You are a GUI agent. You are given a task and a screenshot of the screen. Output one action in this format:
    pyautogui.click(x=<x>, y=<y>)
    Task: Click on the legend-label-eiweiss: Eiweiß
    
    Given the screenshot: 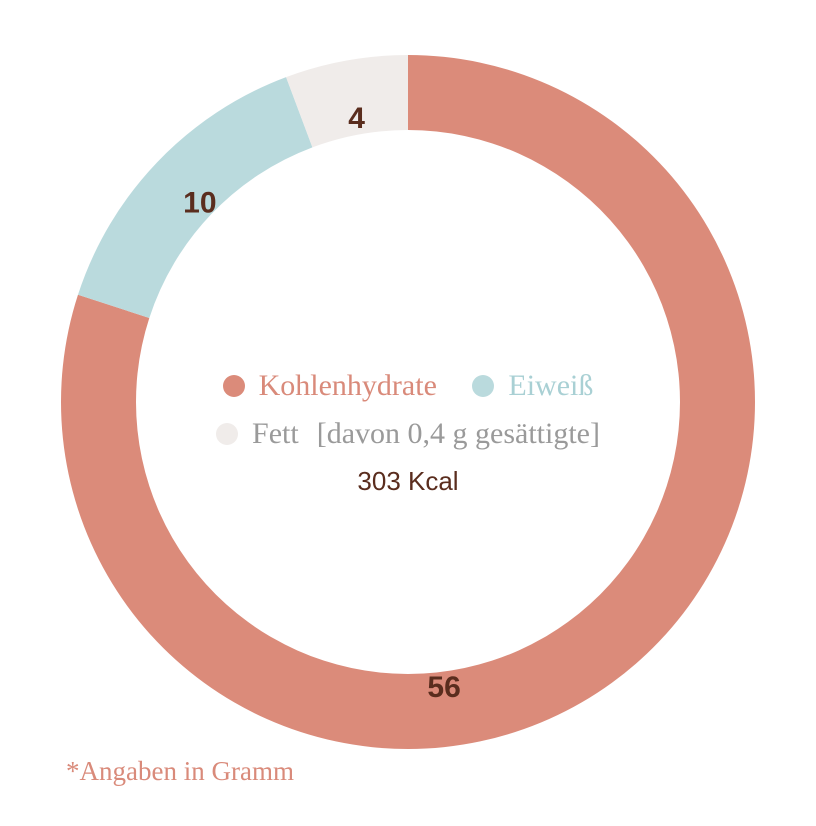 What is the action you would take?
    pyautogui.click(x=551, y=385)
    